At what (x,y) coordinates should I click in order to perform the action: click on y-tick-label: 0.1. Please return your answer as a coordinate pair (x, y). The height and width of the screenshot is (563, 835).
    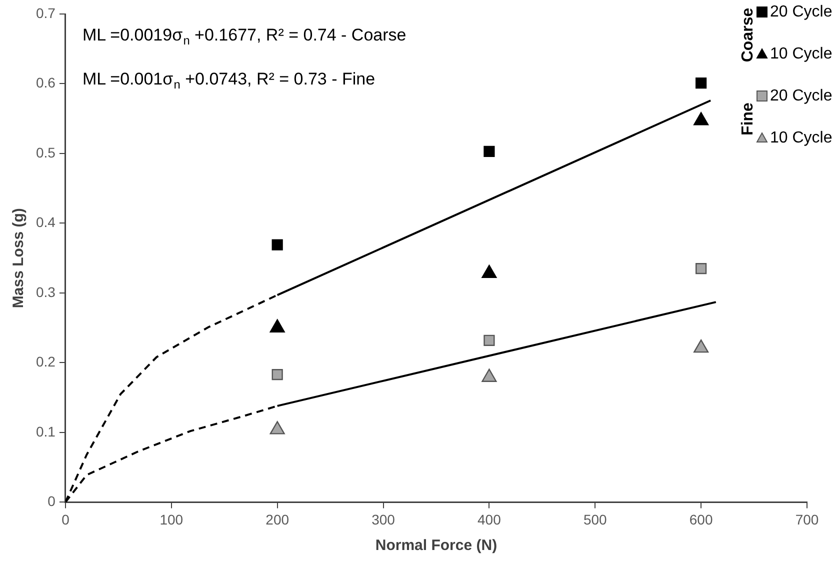
    Looking at the image, I should click on (46, 431).